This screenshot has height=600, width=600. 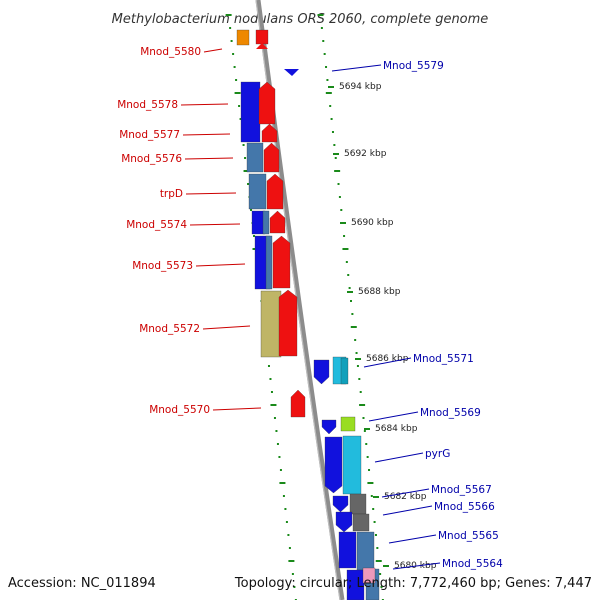 What do you see at coordinates (413, 66) in the screenshot?
I see `gene-label-right: Mnod_5579` at bounding box center [413, 66].